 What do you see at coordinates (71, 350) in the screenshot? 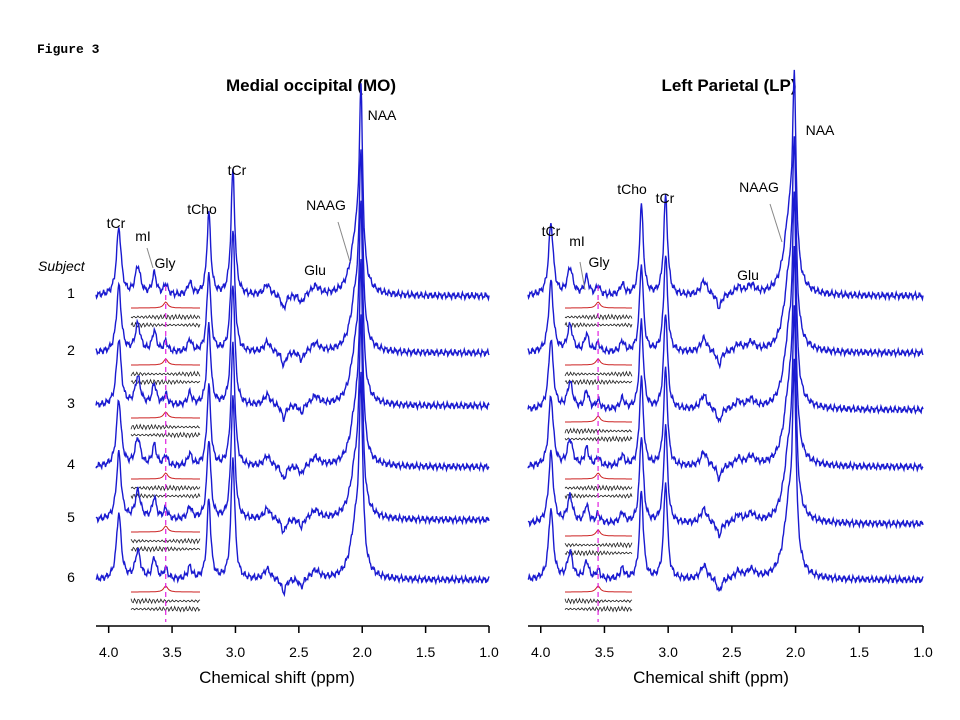
I see `subject-number: 2` at bounding box center [71, 350].